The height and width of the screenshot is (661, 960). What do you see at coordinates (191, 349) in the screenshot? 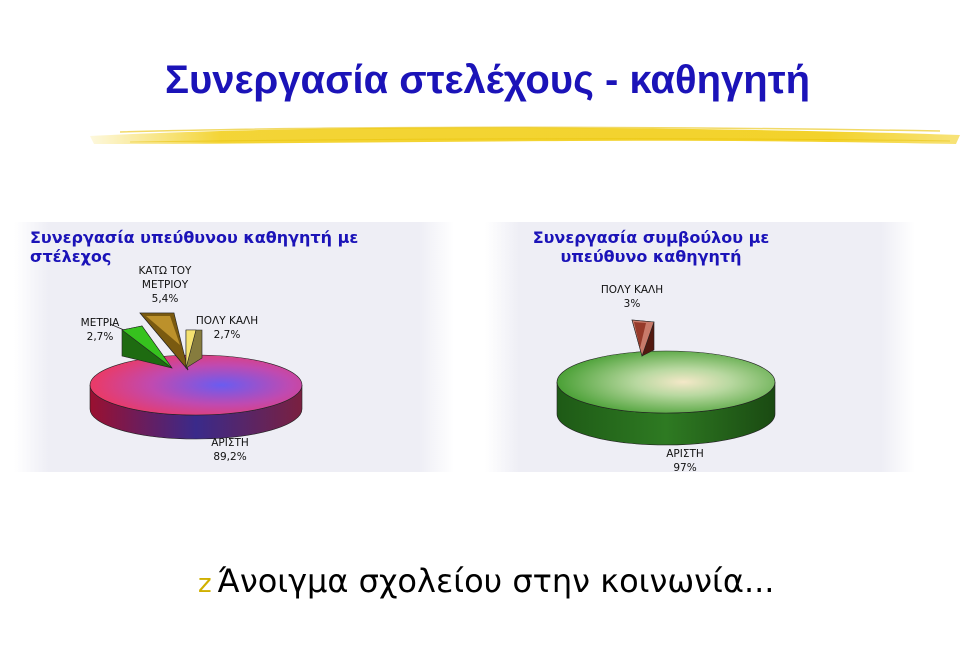
I see `slice-poly-kali-left` at bounding box center [191, 349].